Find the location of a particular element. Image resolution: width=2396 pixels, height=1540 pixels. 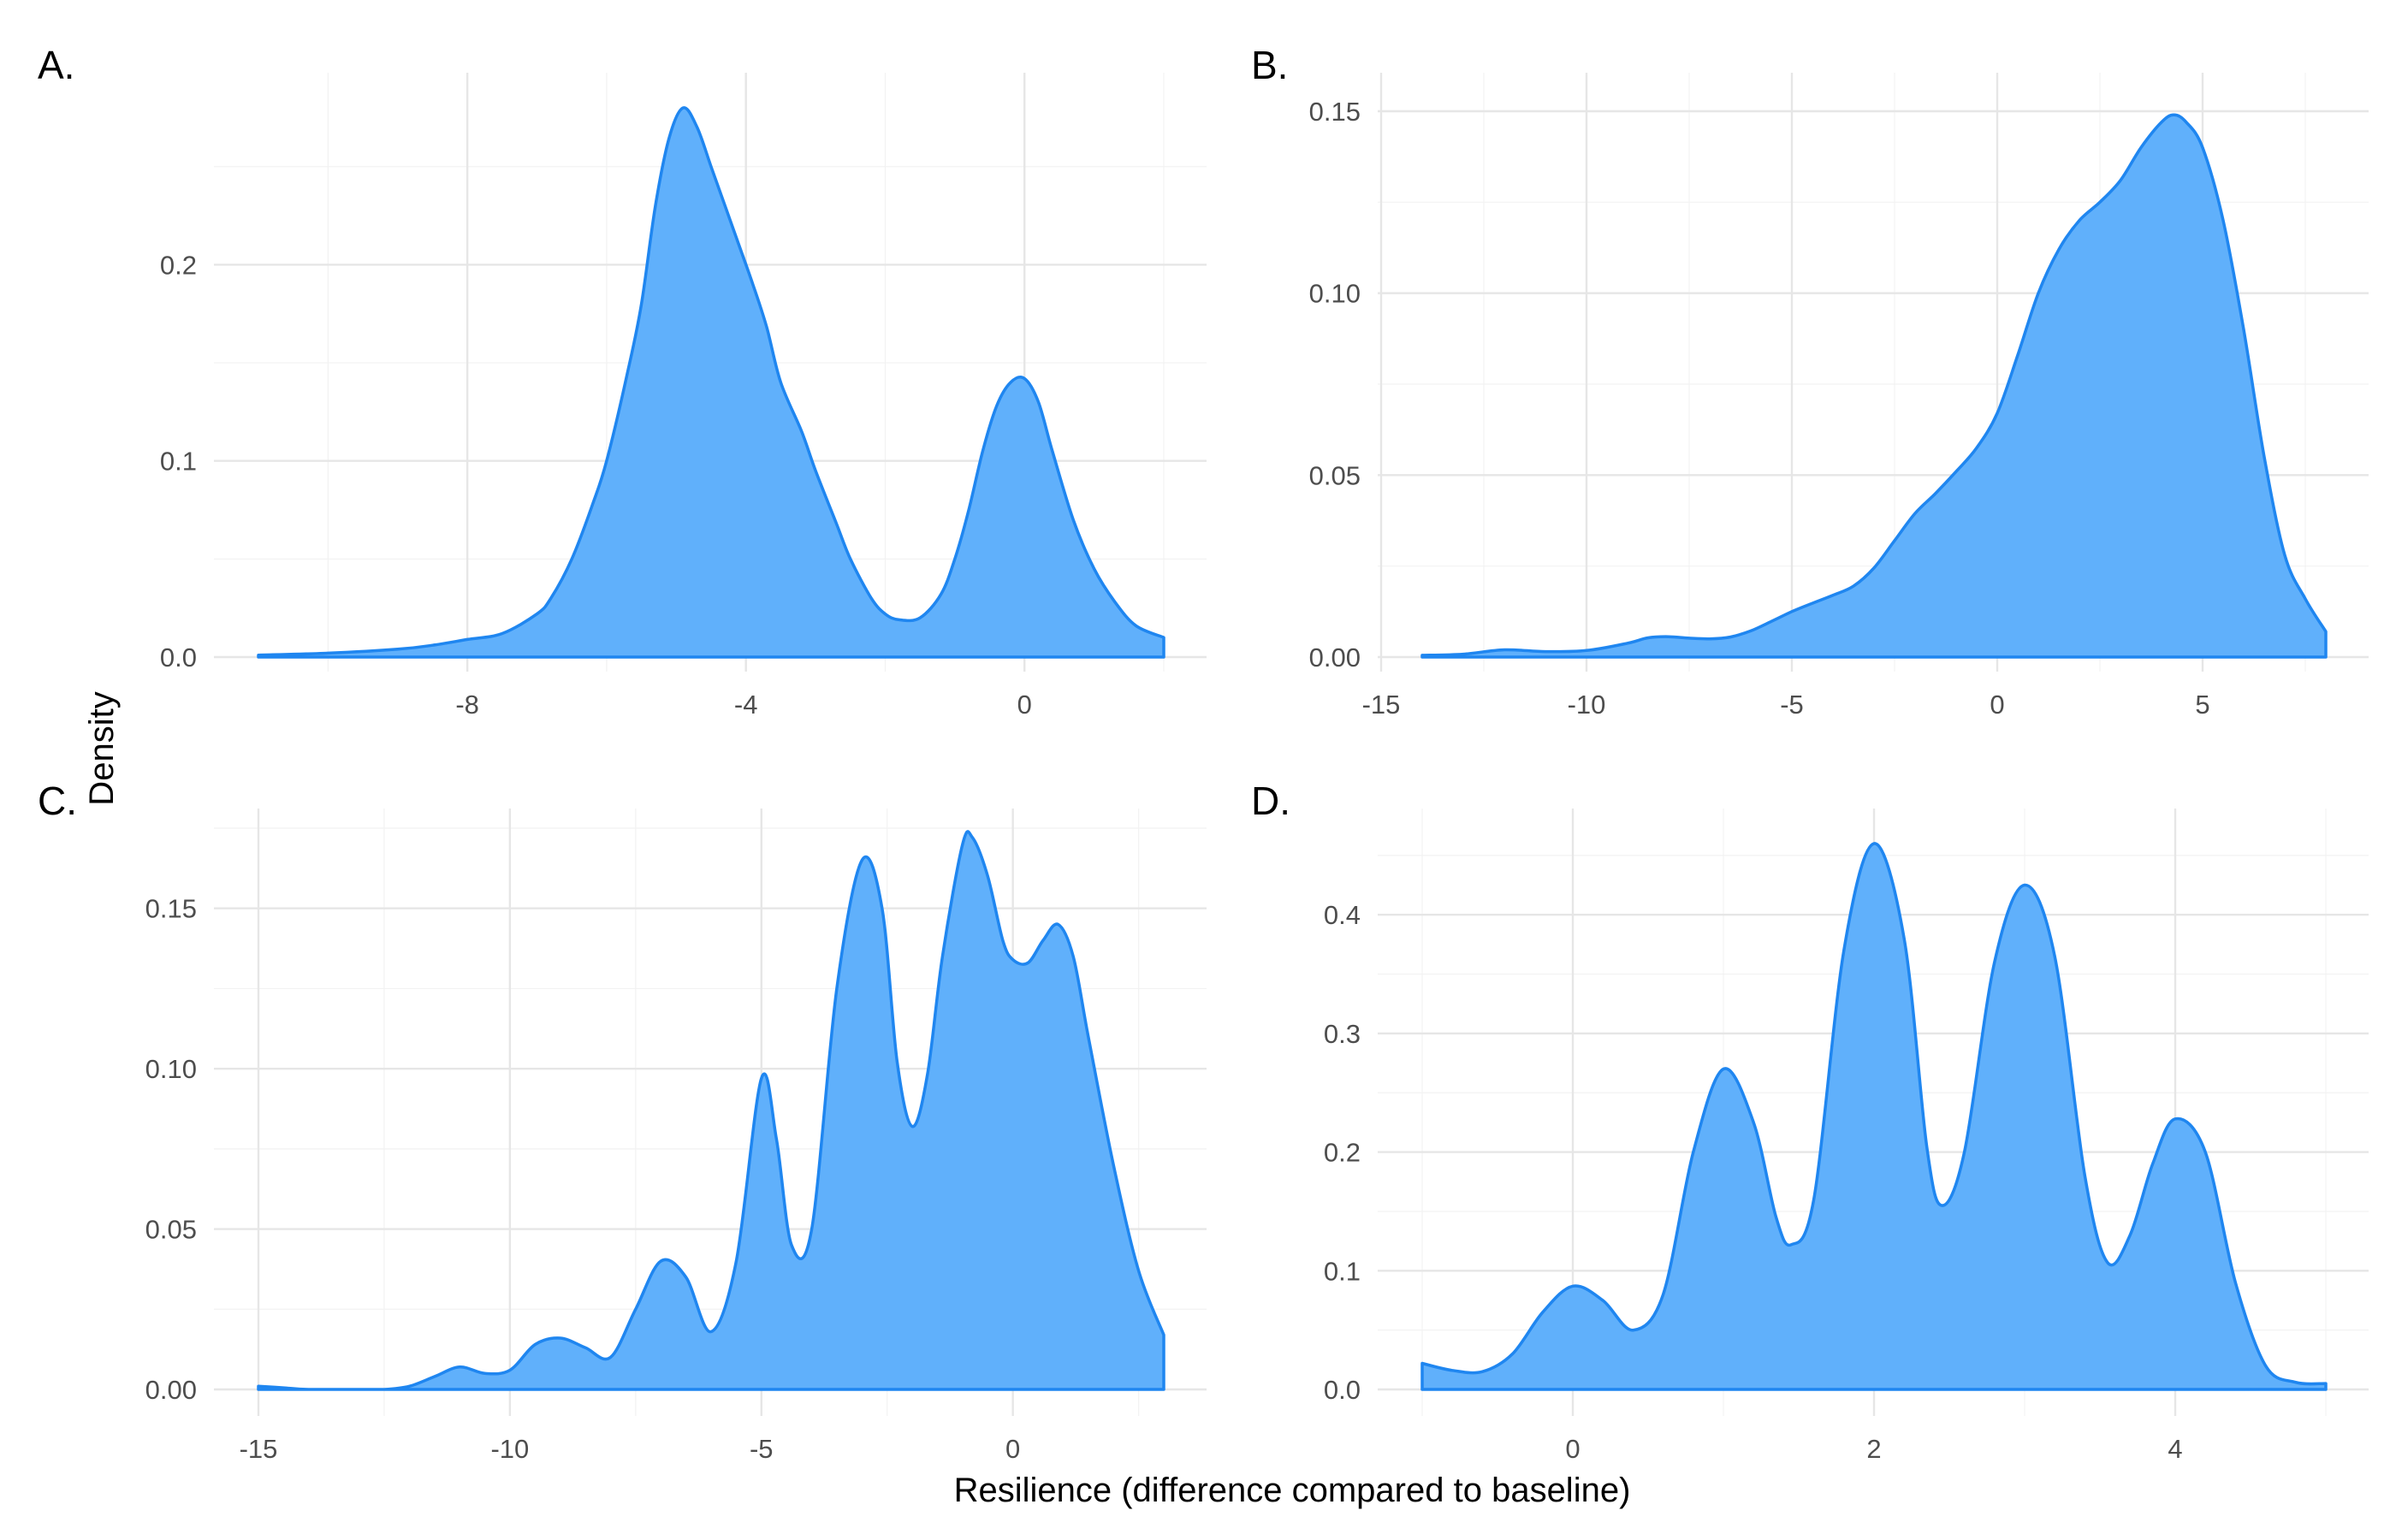

panel-tag: C. is located at coordinates (58, 801).